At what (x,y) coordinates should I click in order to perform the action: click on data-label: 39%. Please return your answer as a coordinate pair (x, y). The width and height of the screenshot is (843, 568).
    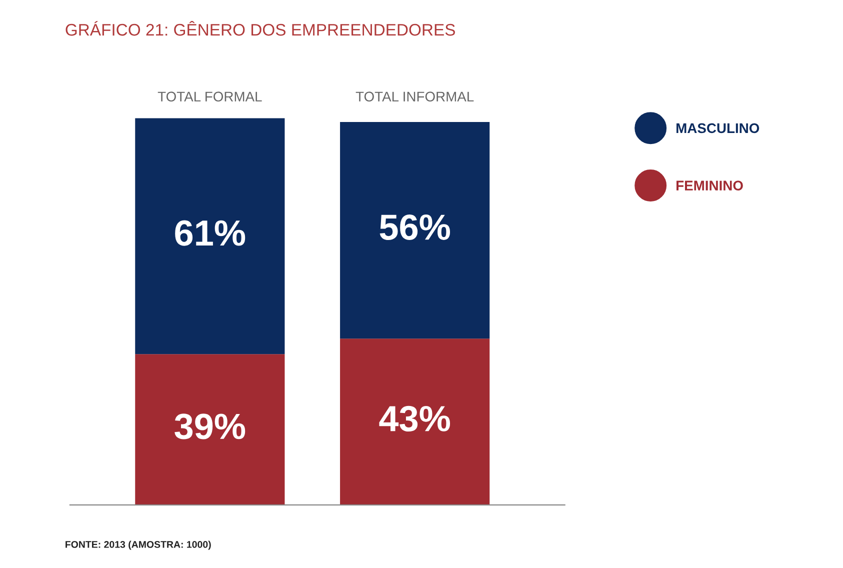
    Looking at the image, I should click on (210, 427).